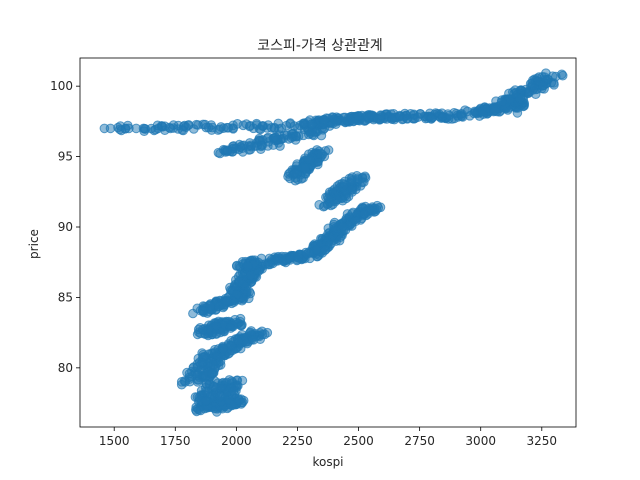 The height and width of the screenshot is (480, 640). I want to click on y-tick-label: 100, so click(61, 86).